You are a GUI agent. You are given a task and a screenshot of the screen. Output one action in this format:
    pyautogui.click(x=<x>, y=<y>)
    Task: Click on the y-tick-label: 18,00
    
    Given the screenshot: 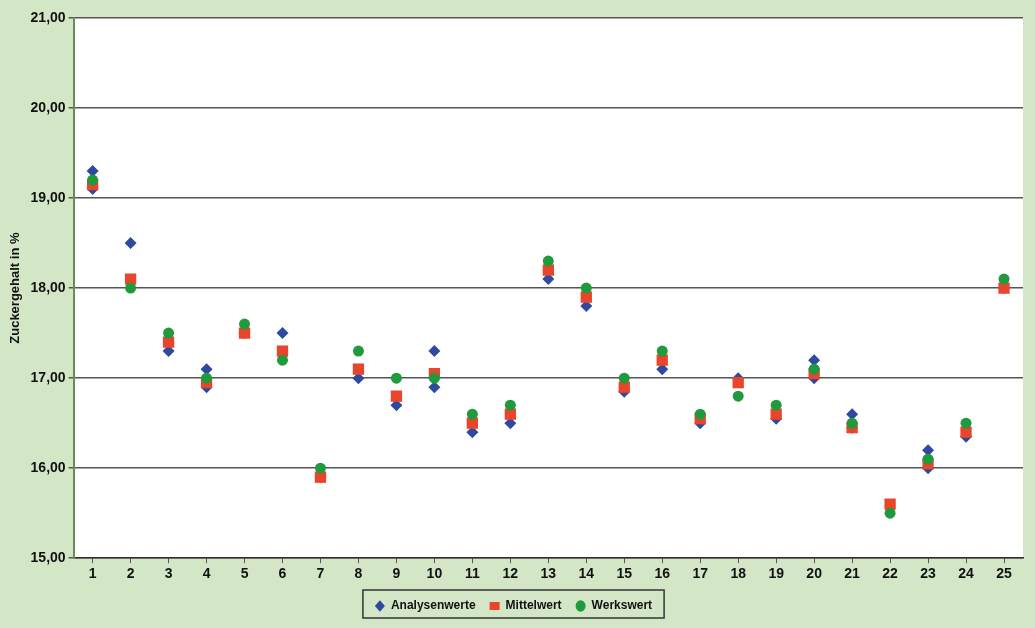 What is the action you would take?
    pyautogui.click(x=48, y=286)
    